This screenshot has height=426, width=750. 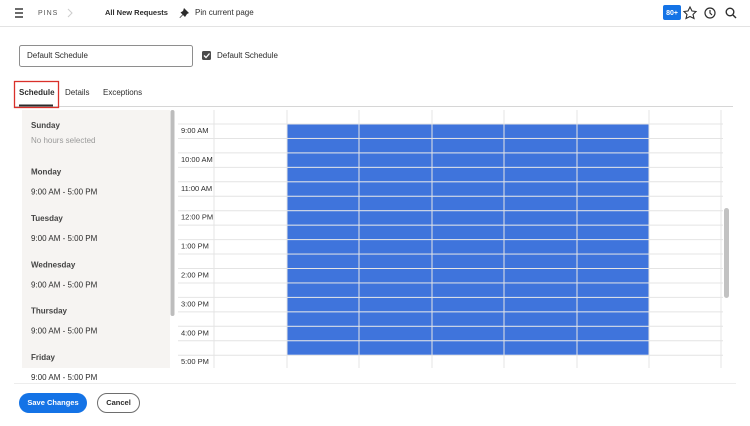 What do you see at coordinates (710, 13) in the screenshot?
I see `history-icon` at bounding box center [710, 13].